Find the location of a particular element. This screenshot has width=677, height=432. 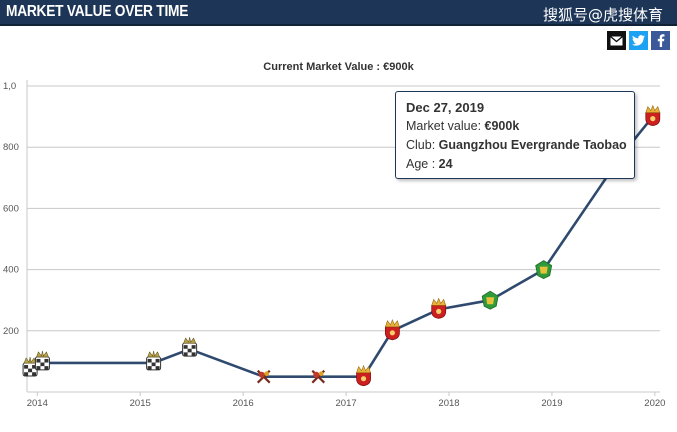

tooltip-market-value: Market value: €900k is located at coordinates (463, 126).